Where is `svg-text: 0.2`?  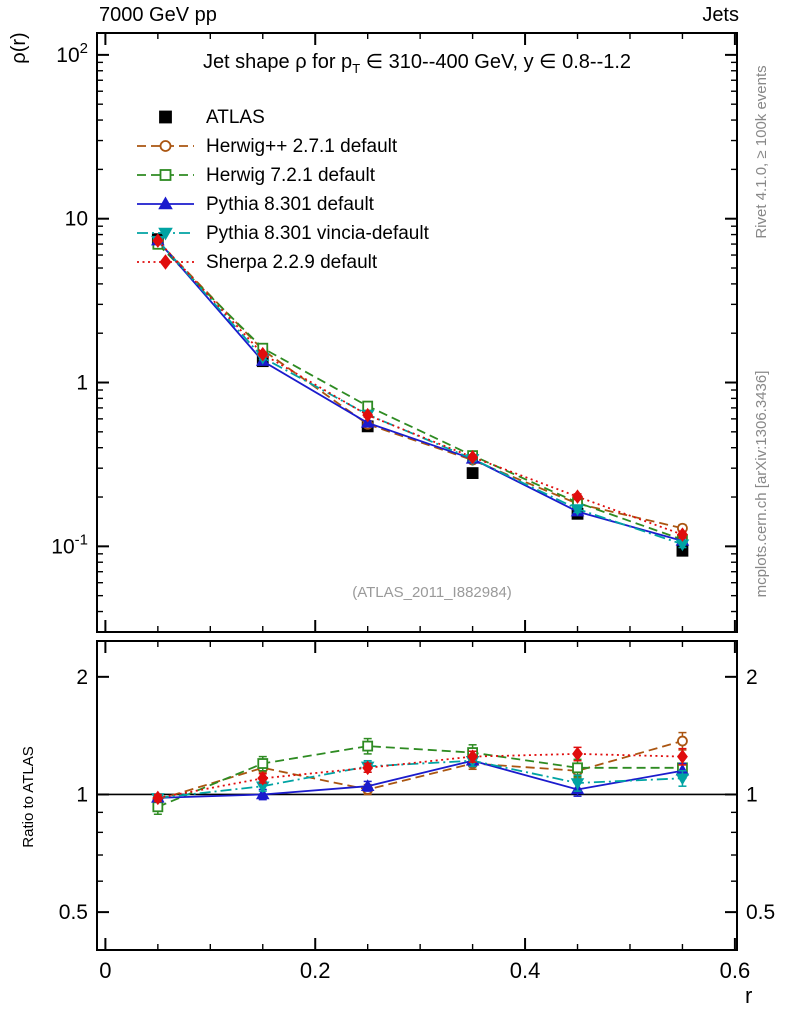
svg-text: 0.2 is located at coordinates (315, 970).